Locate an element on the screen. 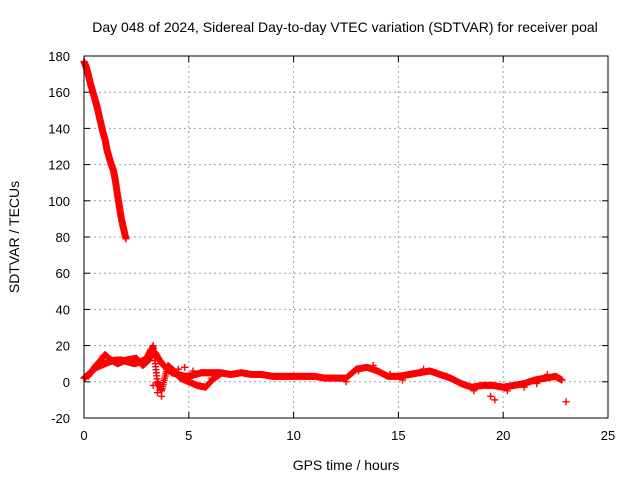 This screenshot has width=640, height=480. y-tick-label: 20 is located at coordinates (63, 346).